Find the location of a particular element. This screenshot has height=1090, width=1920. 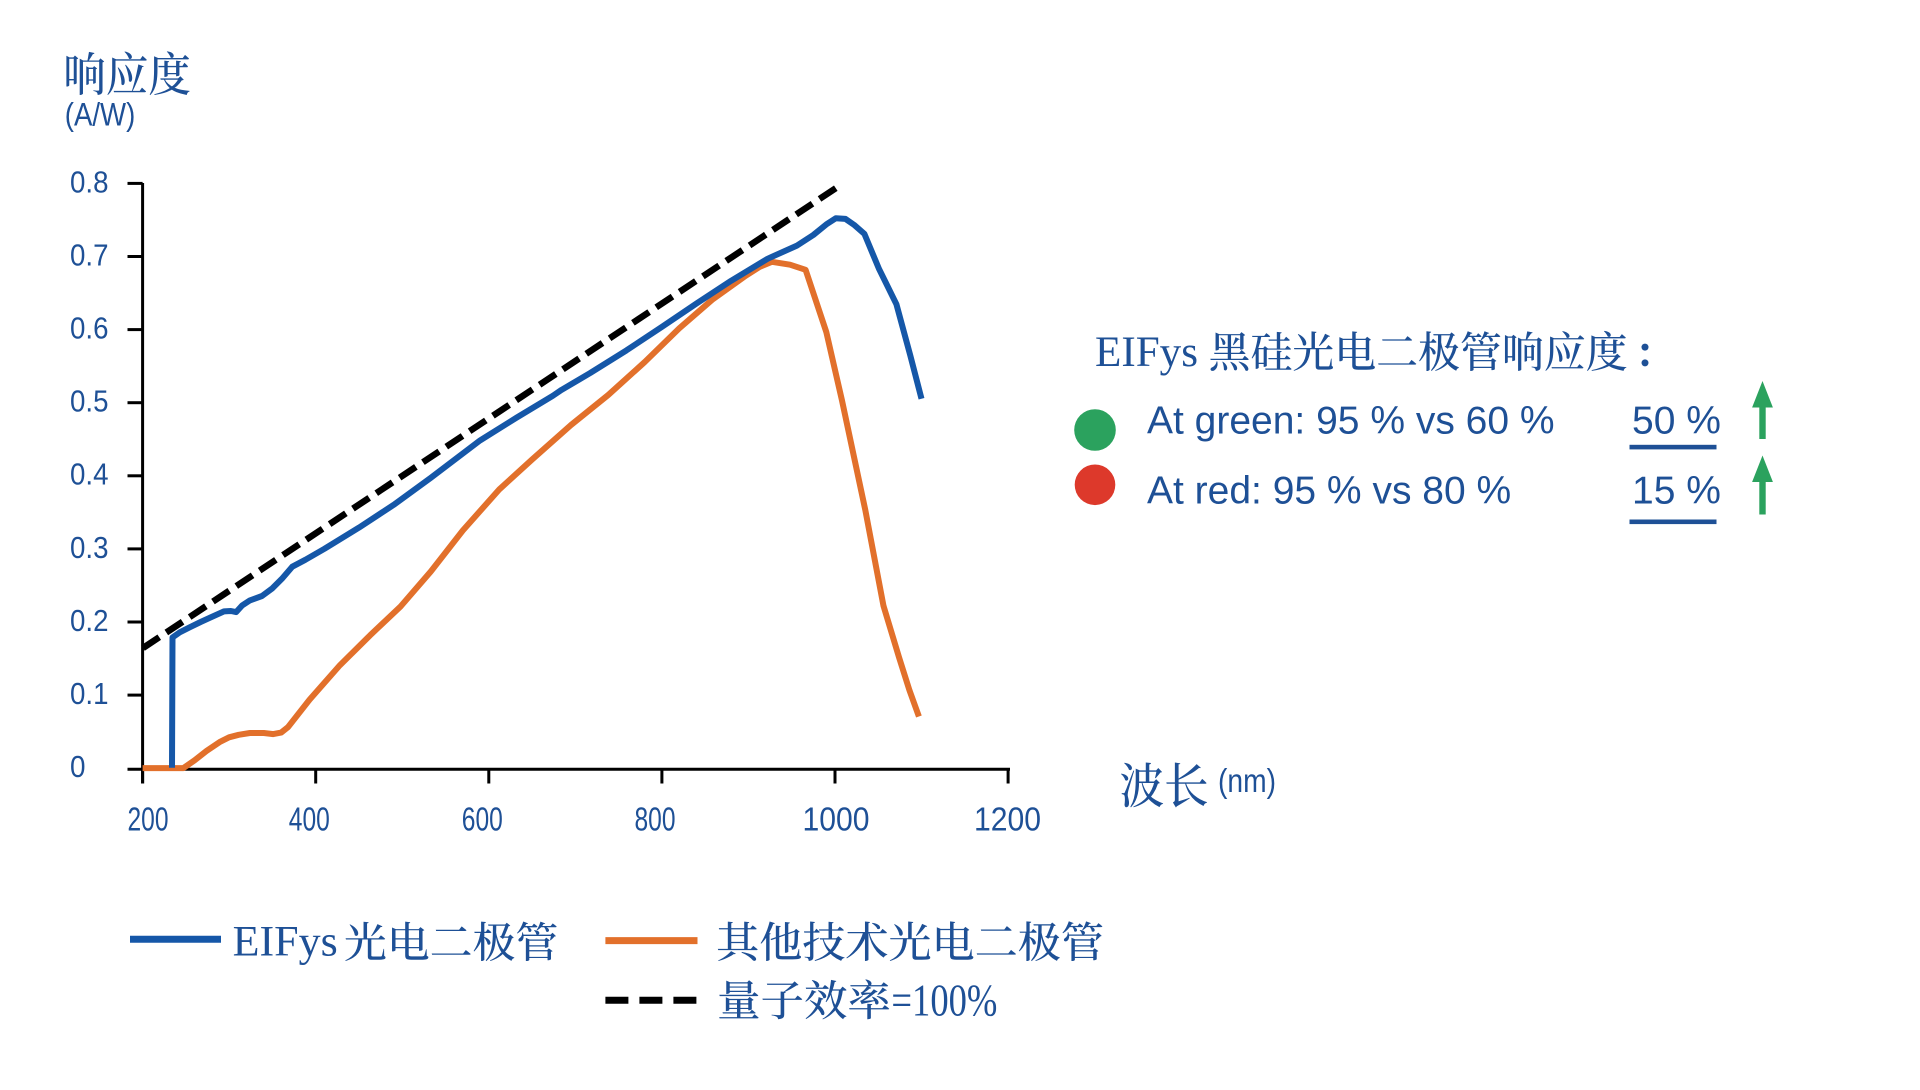

svg-text: 0.2 is located at coordinates (89, 620).